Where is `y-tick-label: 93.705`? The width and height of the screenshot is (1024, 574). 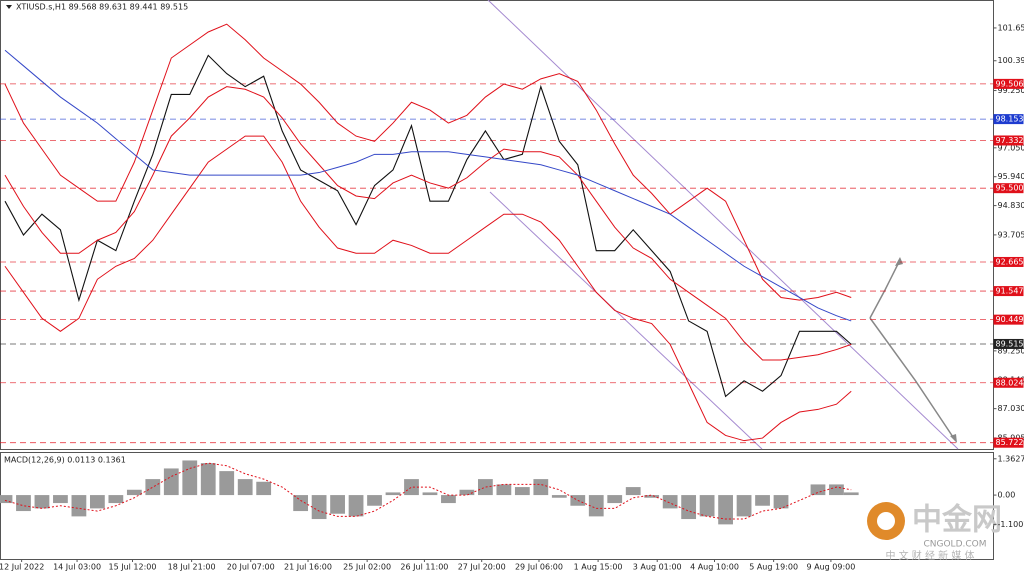 y-tick-label: 93.705 is located at coordinates (1011, 234).